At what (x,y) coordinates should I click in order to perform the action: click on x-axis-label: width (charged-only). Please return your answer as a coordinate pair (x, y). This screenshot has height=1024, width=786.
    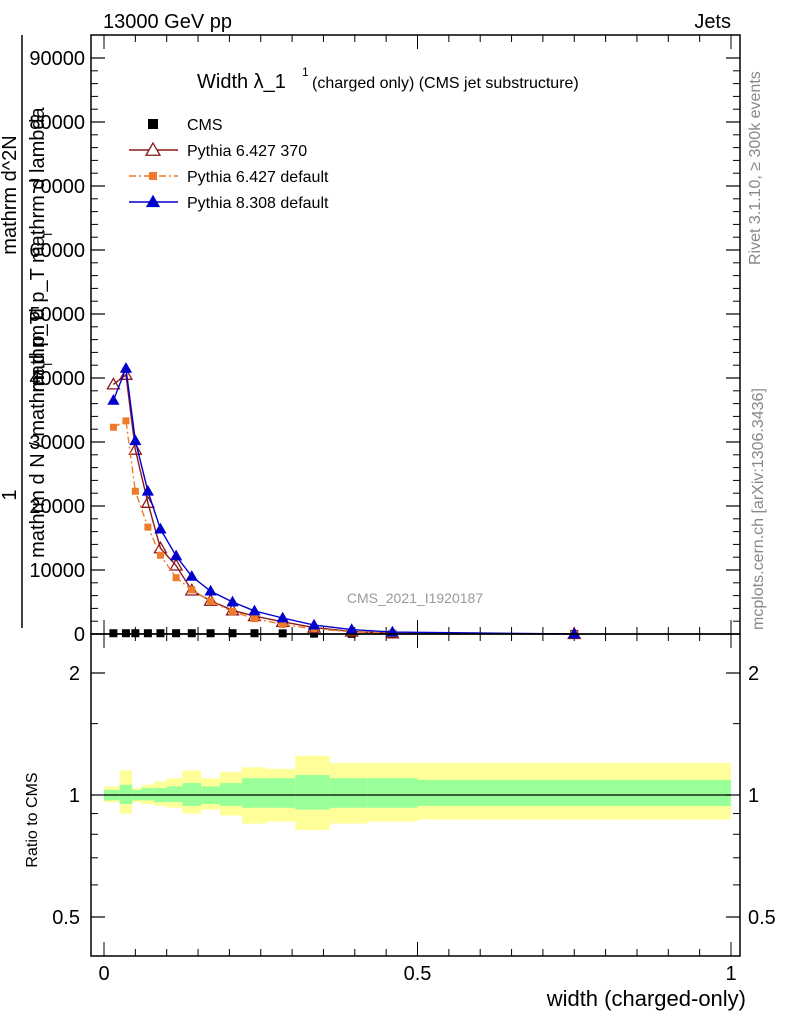
    Looking at the image, I should click on (646, 998).